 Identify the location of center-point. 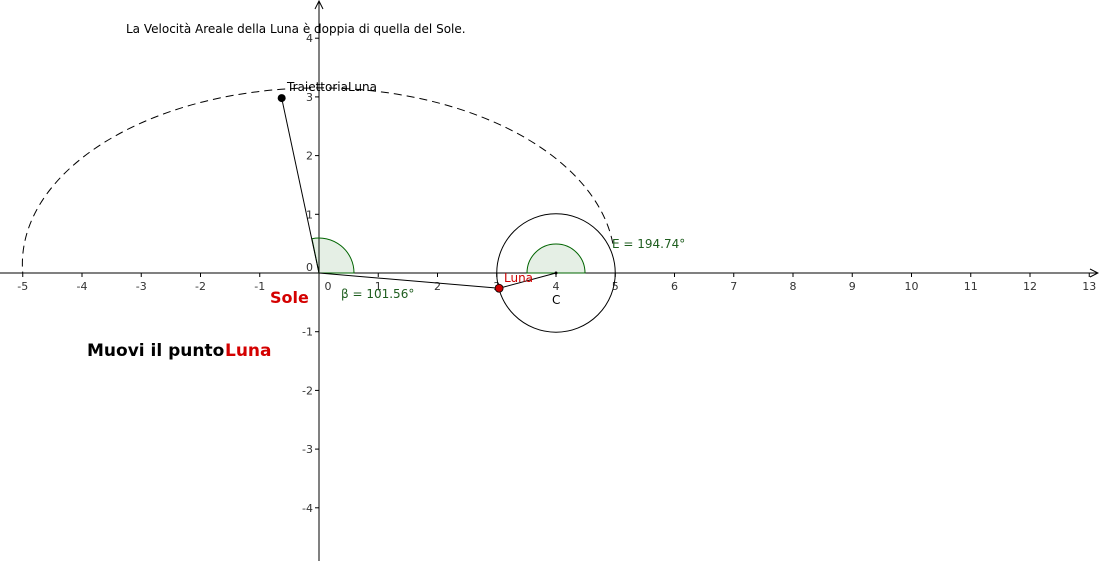
(556, 273).